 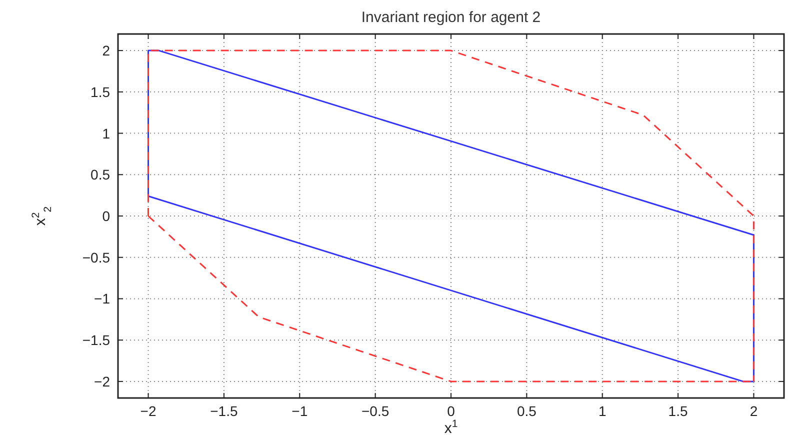 I want to click on x-tick-label: −0.5, so click(x=376, y=411).